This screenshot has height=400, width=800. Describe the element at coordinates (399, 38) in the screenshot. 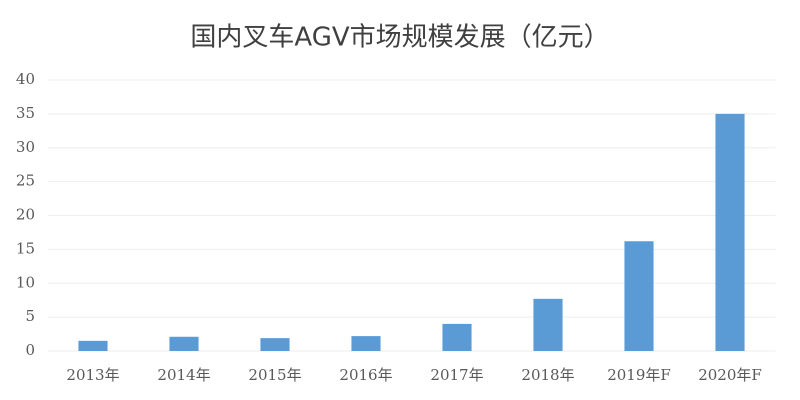

I see `chart-title: 国内叉车AGV市场规模发展（亿元）` at that location.